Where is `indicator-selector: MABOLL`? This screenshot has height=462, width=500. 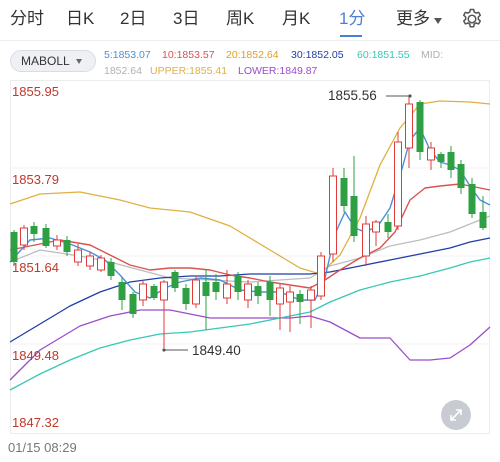 indicator-selector: MABOLL is located at coordinates (53, 61).